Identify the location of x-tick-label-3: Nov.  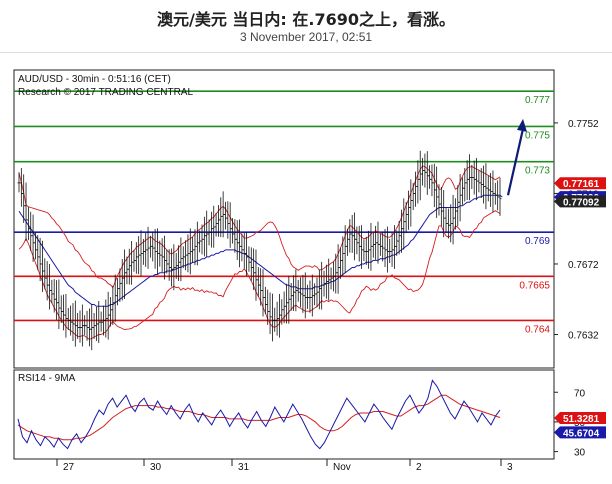
(342, 467).